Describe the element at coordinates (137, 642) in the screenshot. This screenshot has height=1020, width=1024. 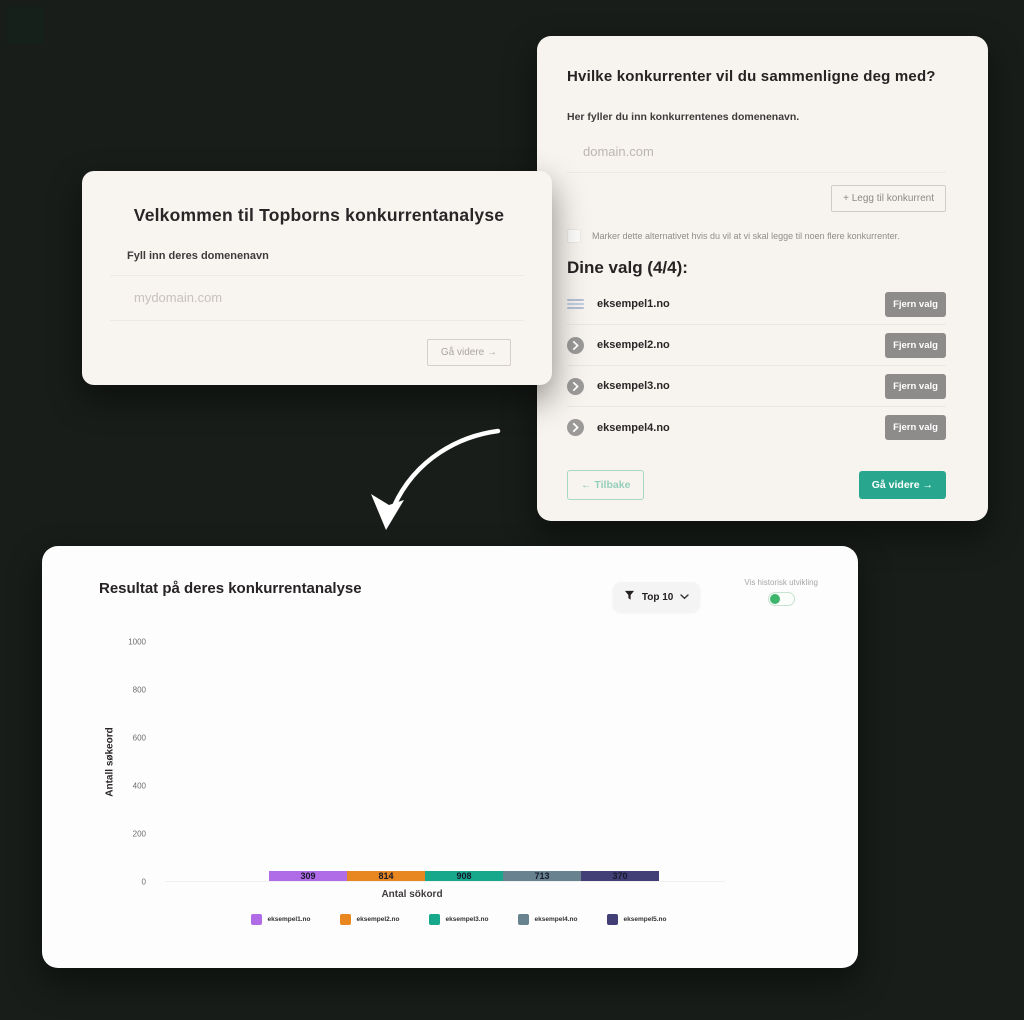
I see `y-tick: 1000` at that location.